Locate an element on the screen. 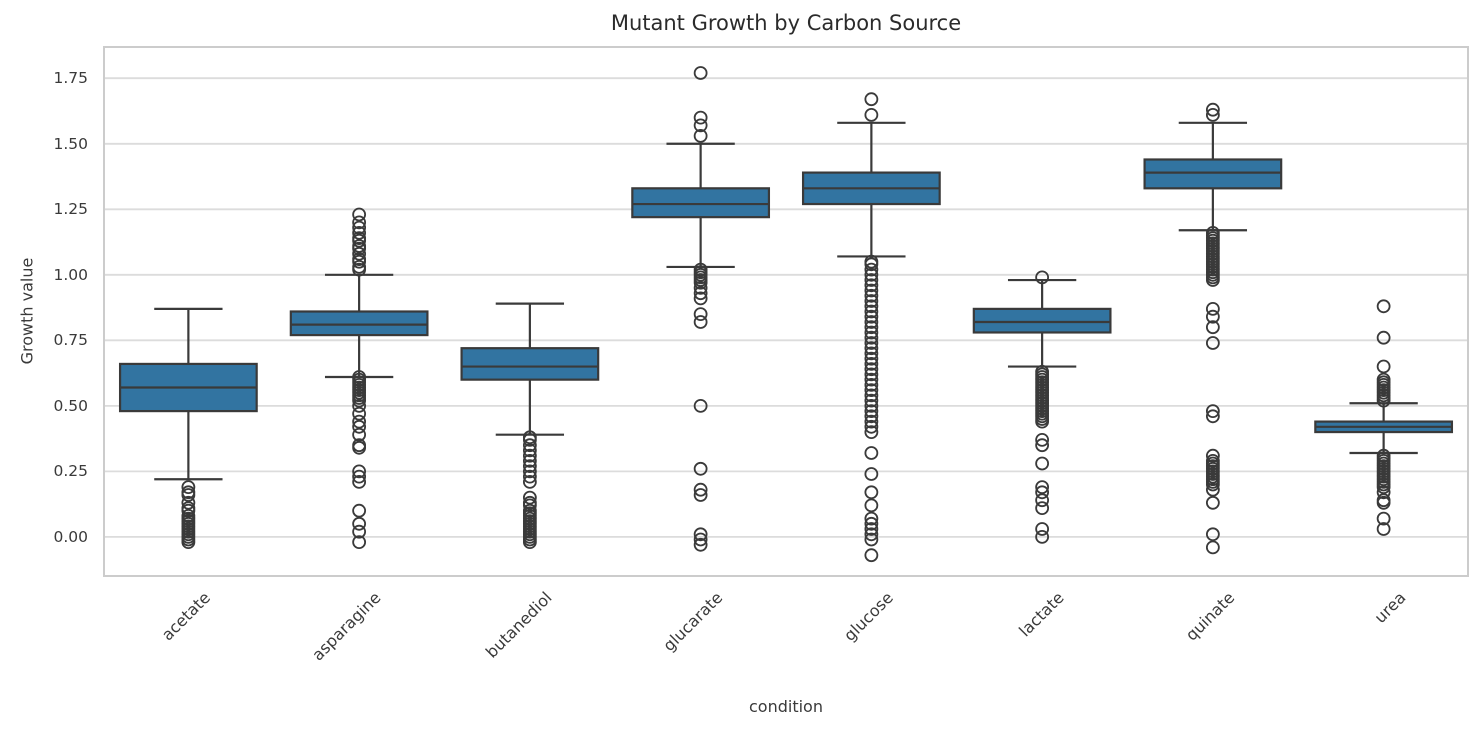 The image size is (1483, 733). y-tick-label: 0.00 is located at coordinates (70, 536).